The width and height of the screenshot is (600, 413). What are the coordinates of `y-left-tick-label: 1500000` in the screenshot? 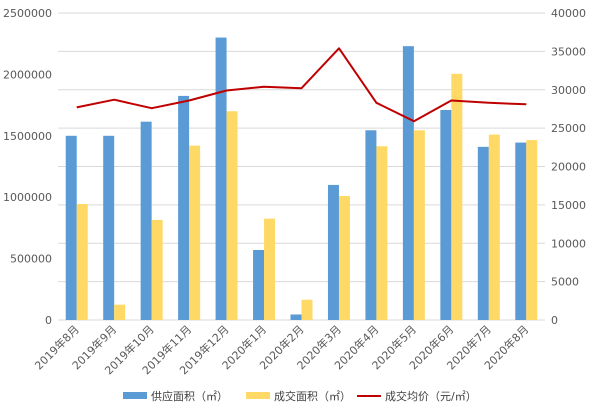 It's located at (27, 136).